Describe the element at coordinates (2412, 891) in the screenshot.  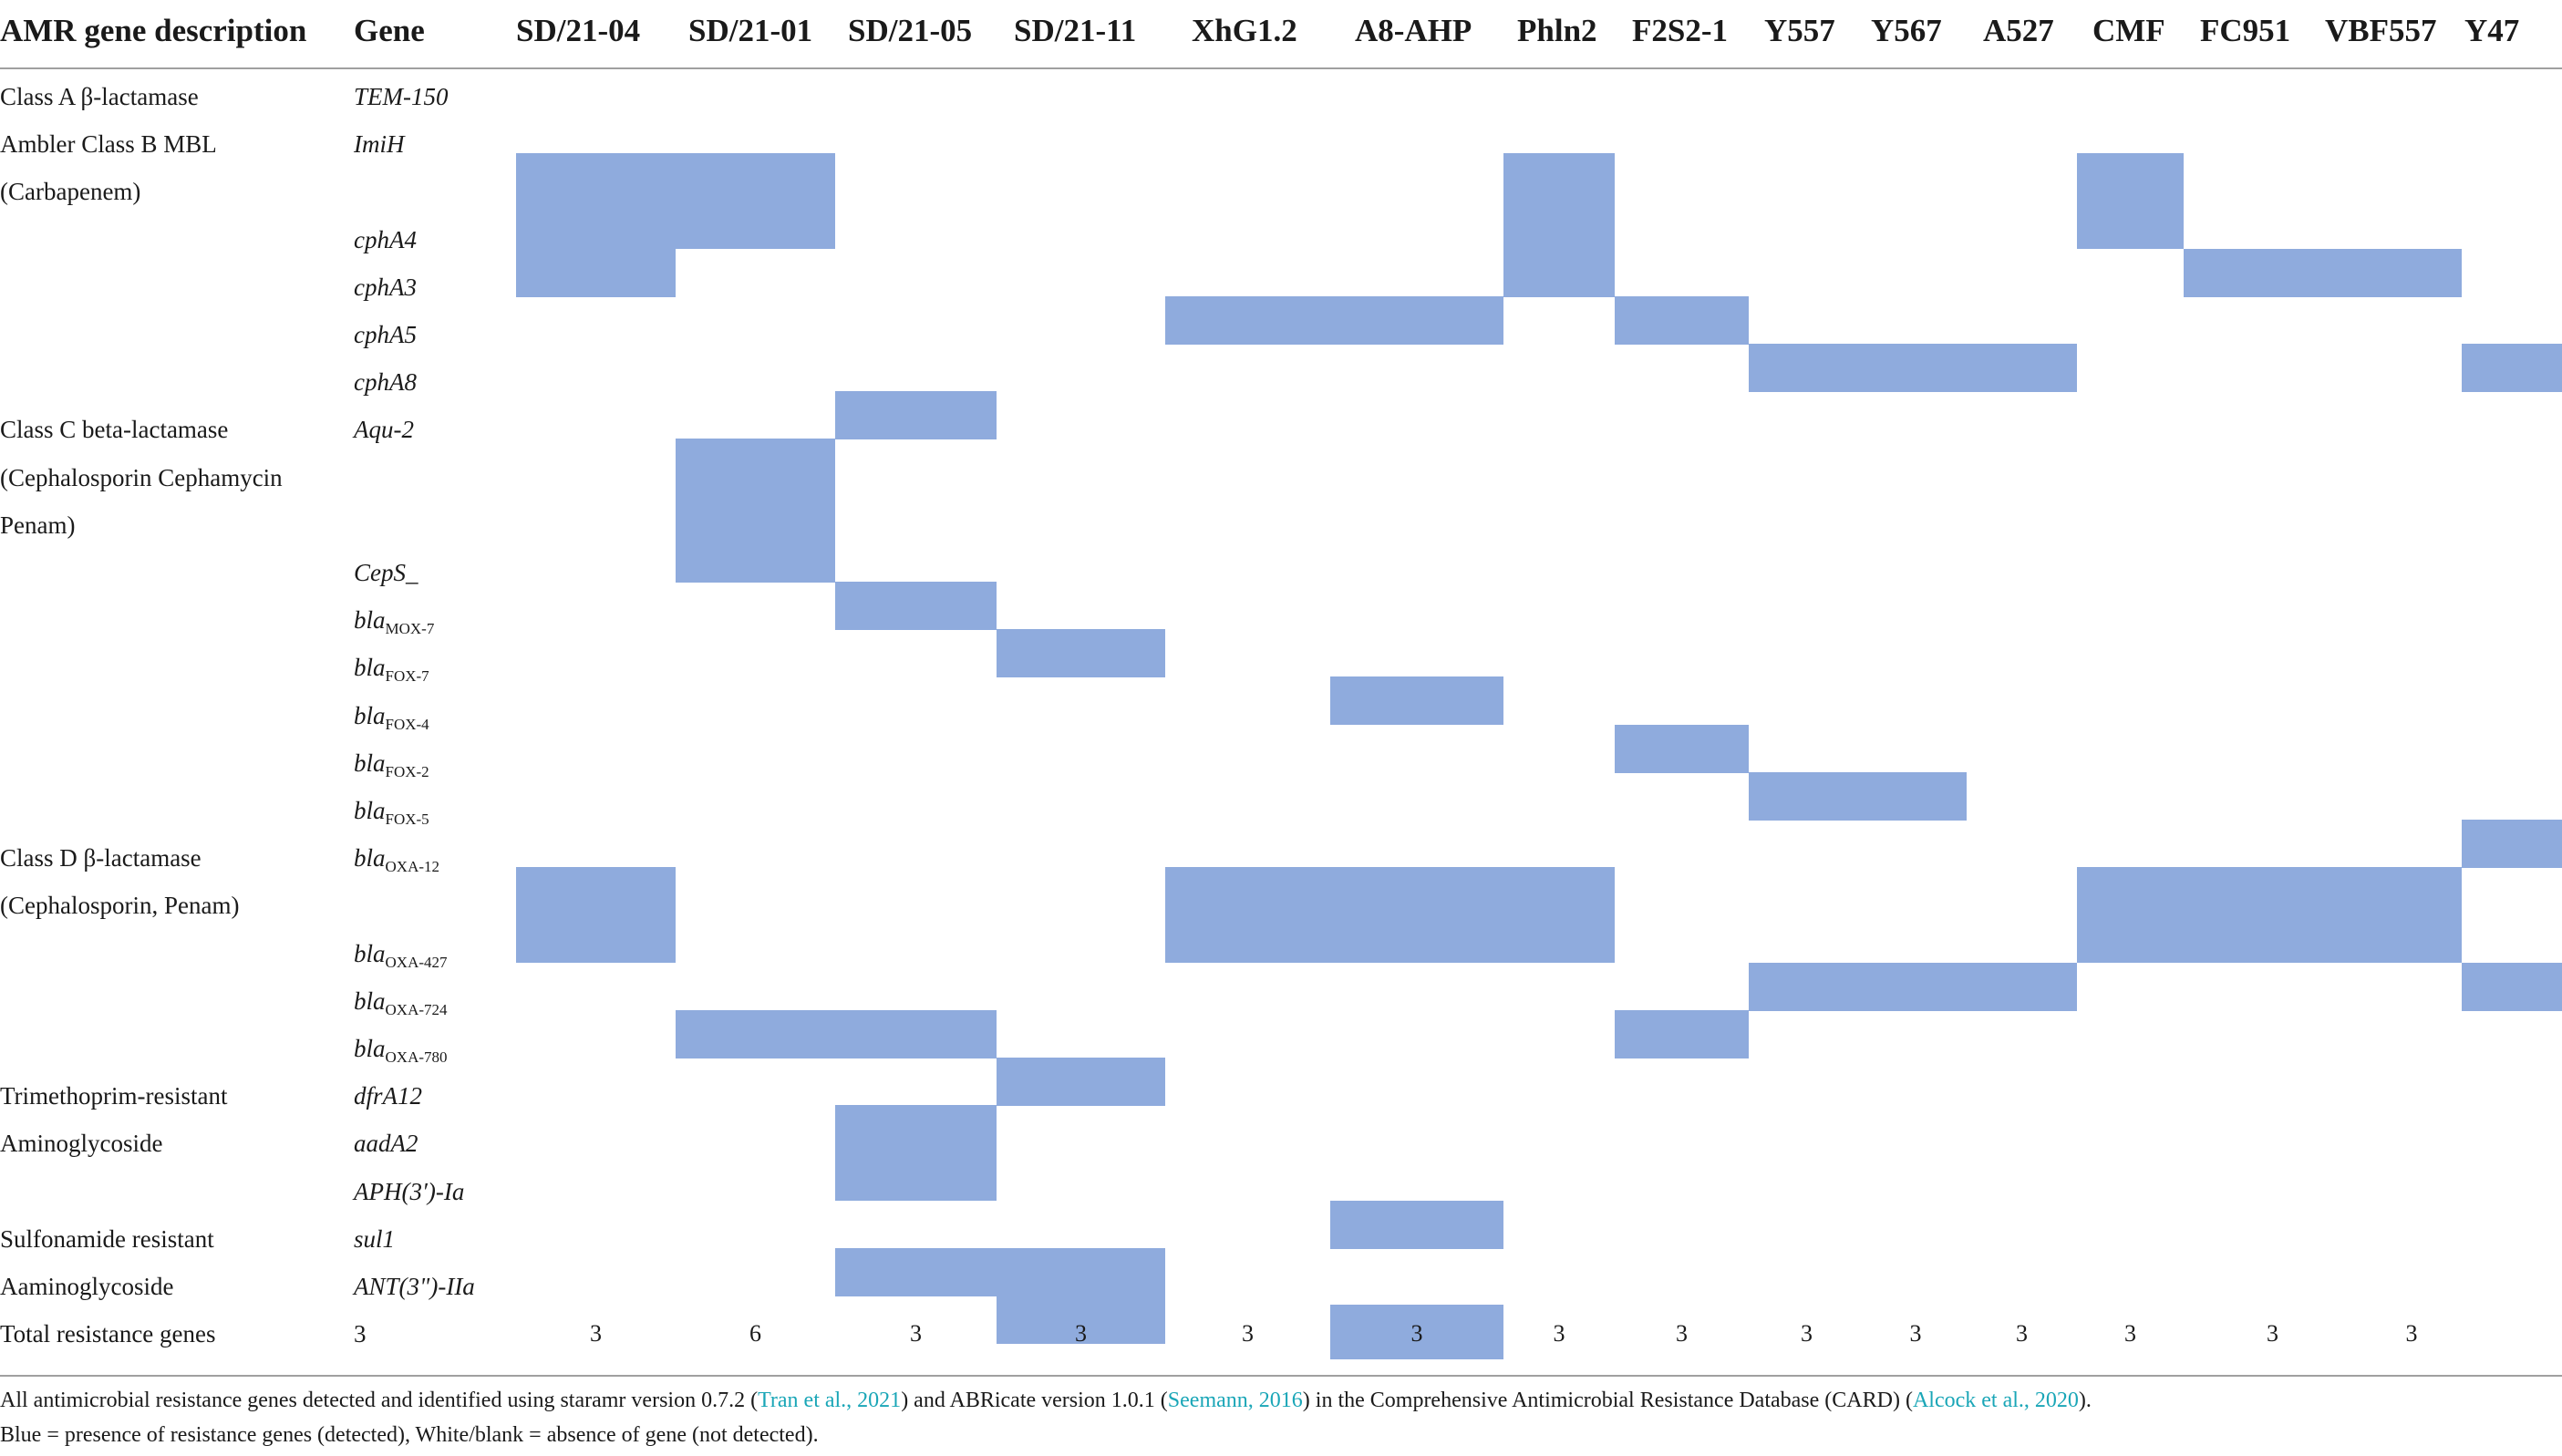
I see `presence-cell-r16-c13` at that location.